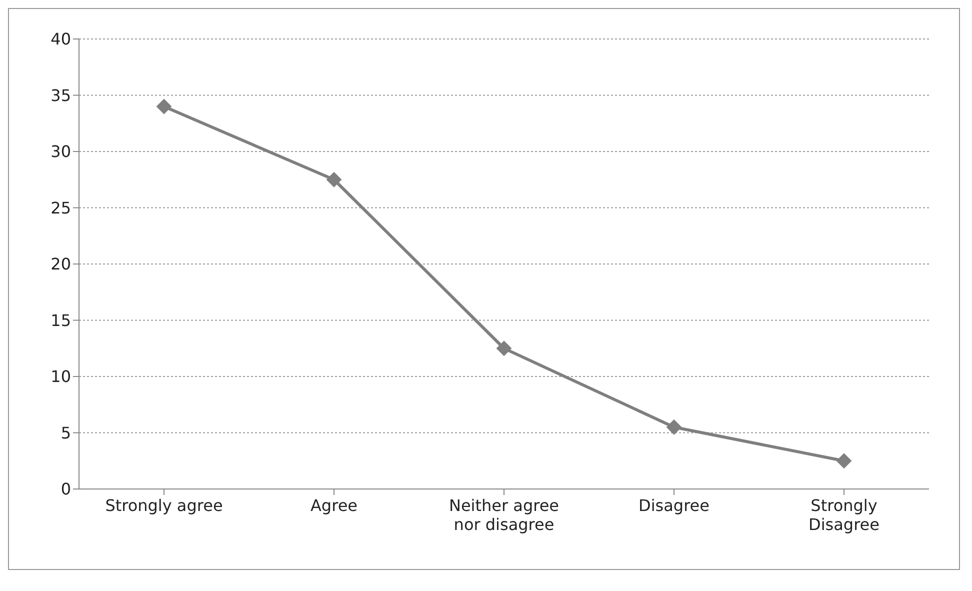  What do you see at coordinates (334, 505) in the screenshot?
I see `x-tick-label: Agree` at bounding box center [334, 505].